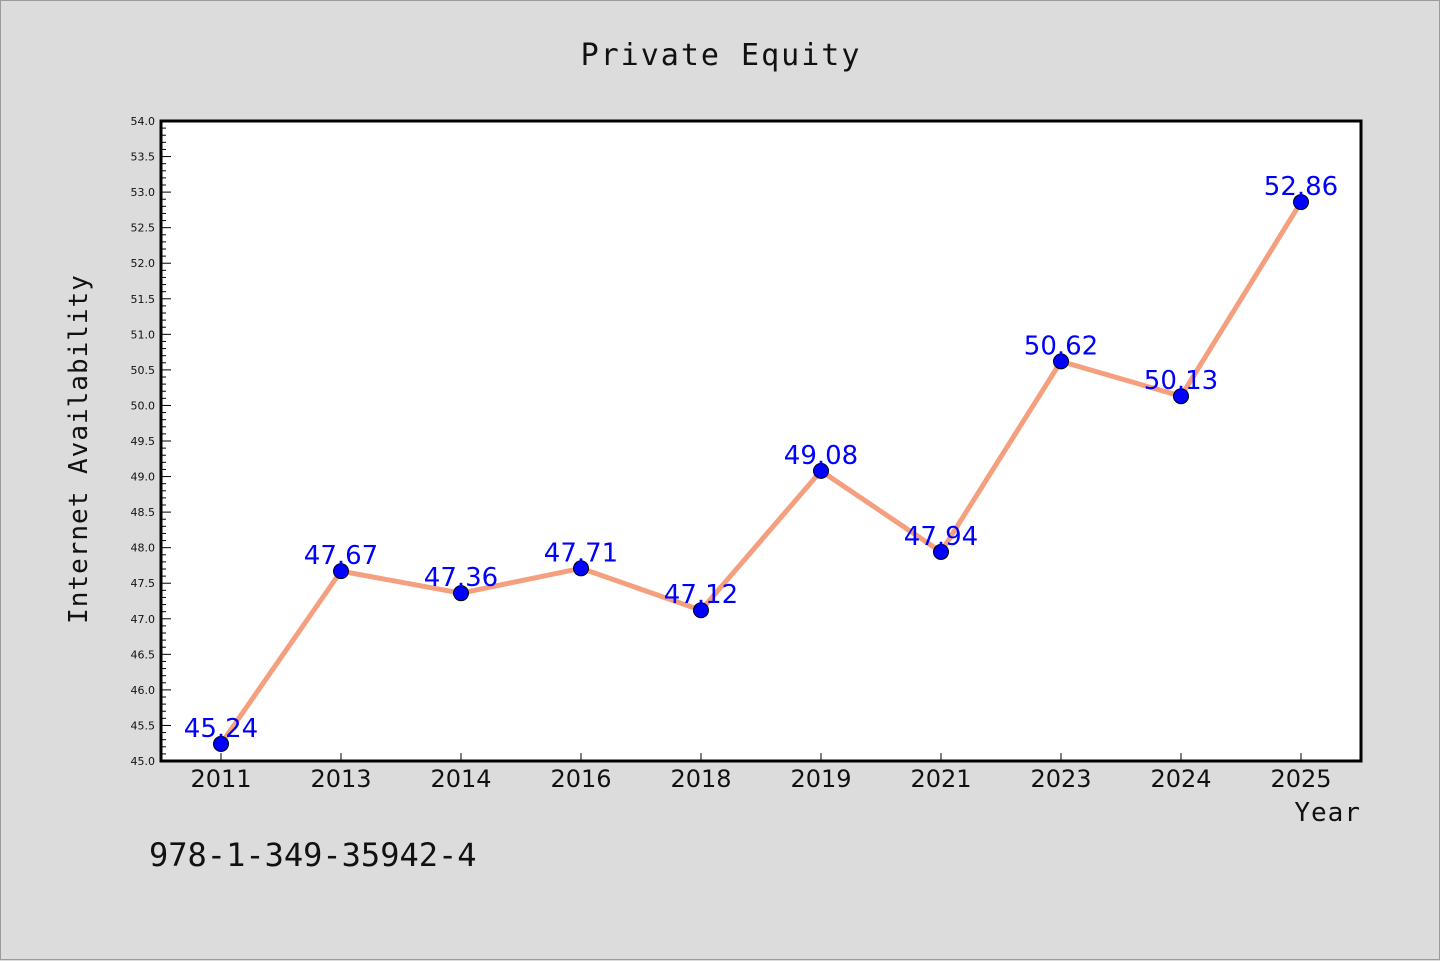 Image resolution: width=1440 pixels, height=961 pixels. Describe the element at coordinates (143, 725) in the screenshot. I see `y-tick-label: 45.5` at that location.